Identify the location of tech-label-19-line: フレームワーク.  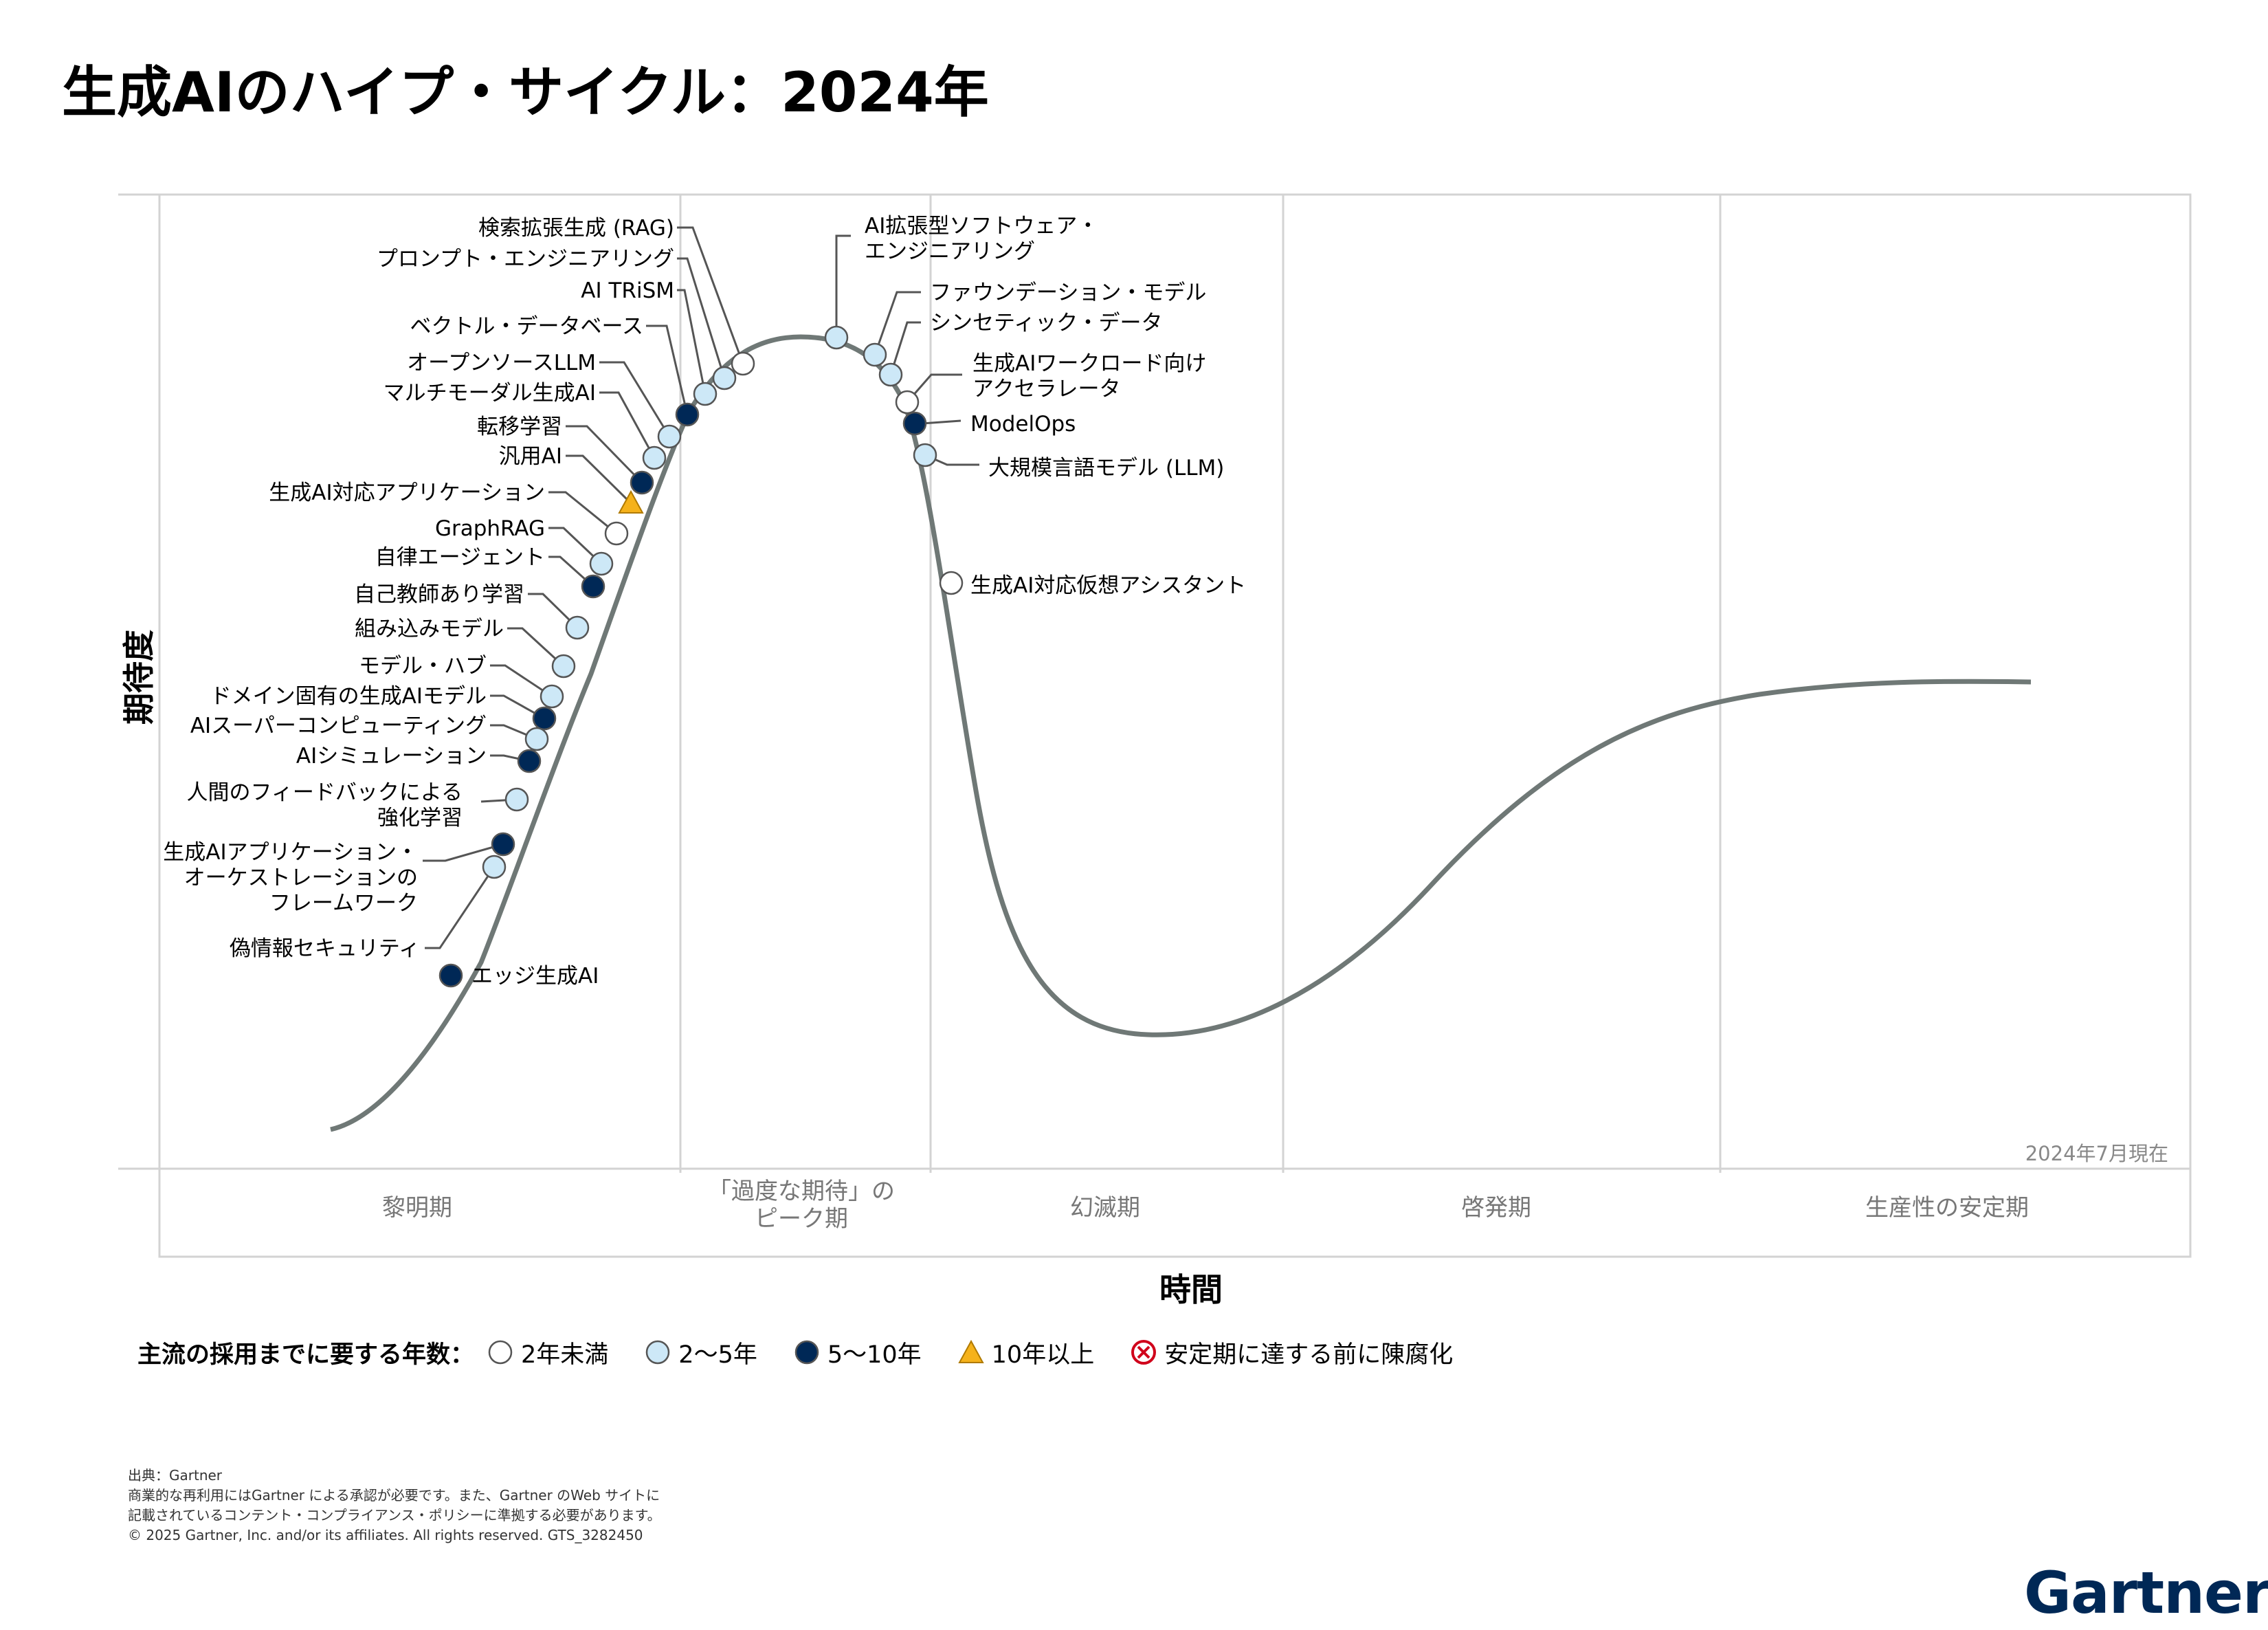
(343, 903).